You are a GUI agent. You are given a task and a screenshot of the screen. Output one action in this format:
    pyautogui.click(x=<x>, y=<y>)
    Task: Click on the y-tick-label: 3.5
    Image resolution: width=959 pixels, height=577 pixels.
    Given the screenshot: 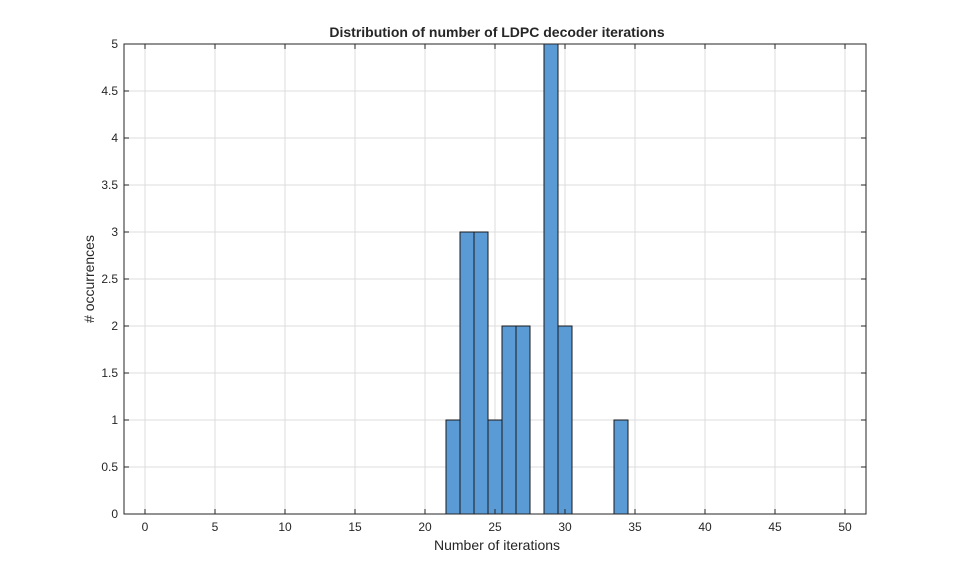 What is the action you would take?
    pyautogui.click(x=109, y=185)
    